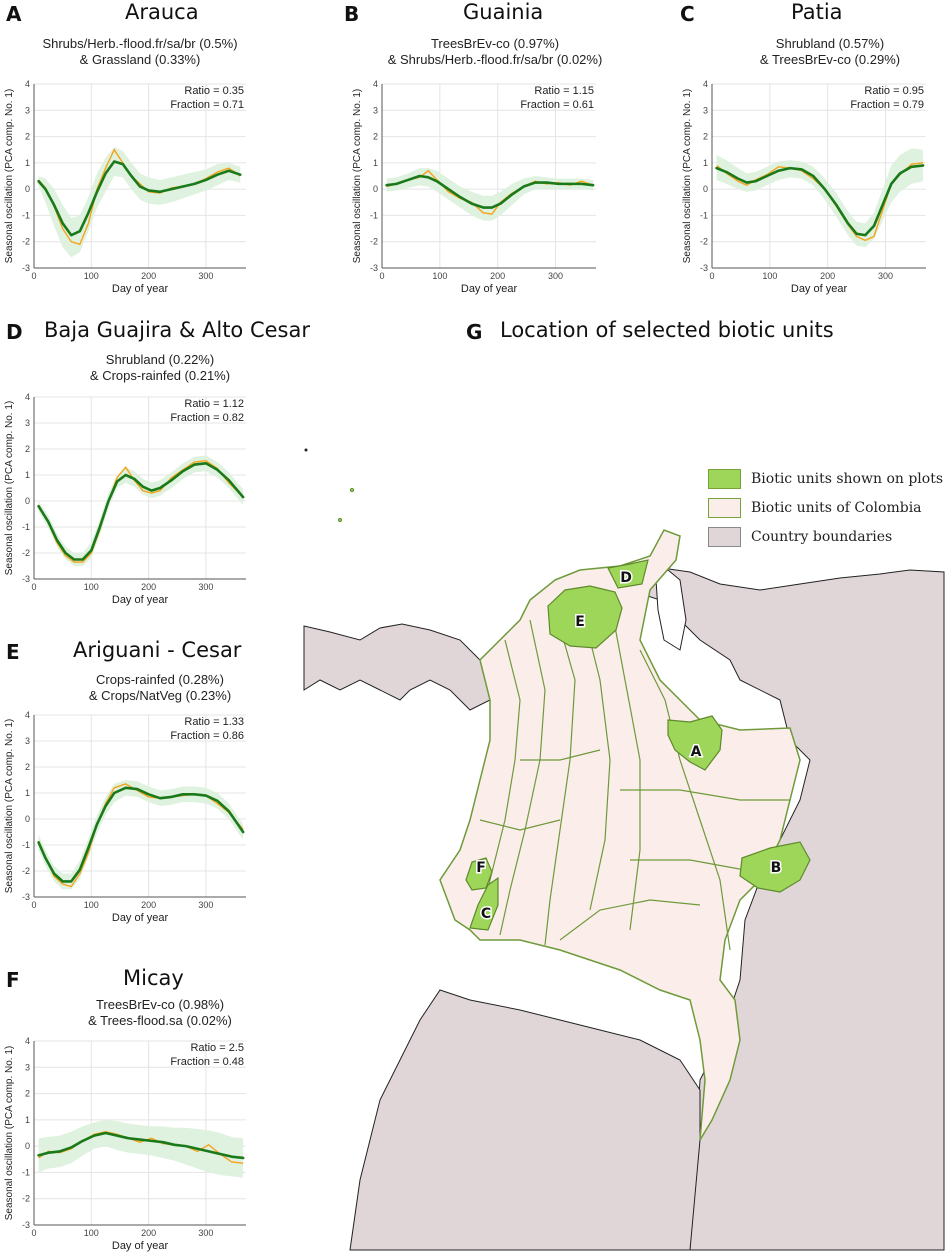 This screenshot has height=1256, width=948. What do you see at coordinates (214, 91) in the screenshot?
I see `ratio-label: Ratio = 0.35` at bounding box center [214, 91].